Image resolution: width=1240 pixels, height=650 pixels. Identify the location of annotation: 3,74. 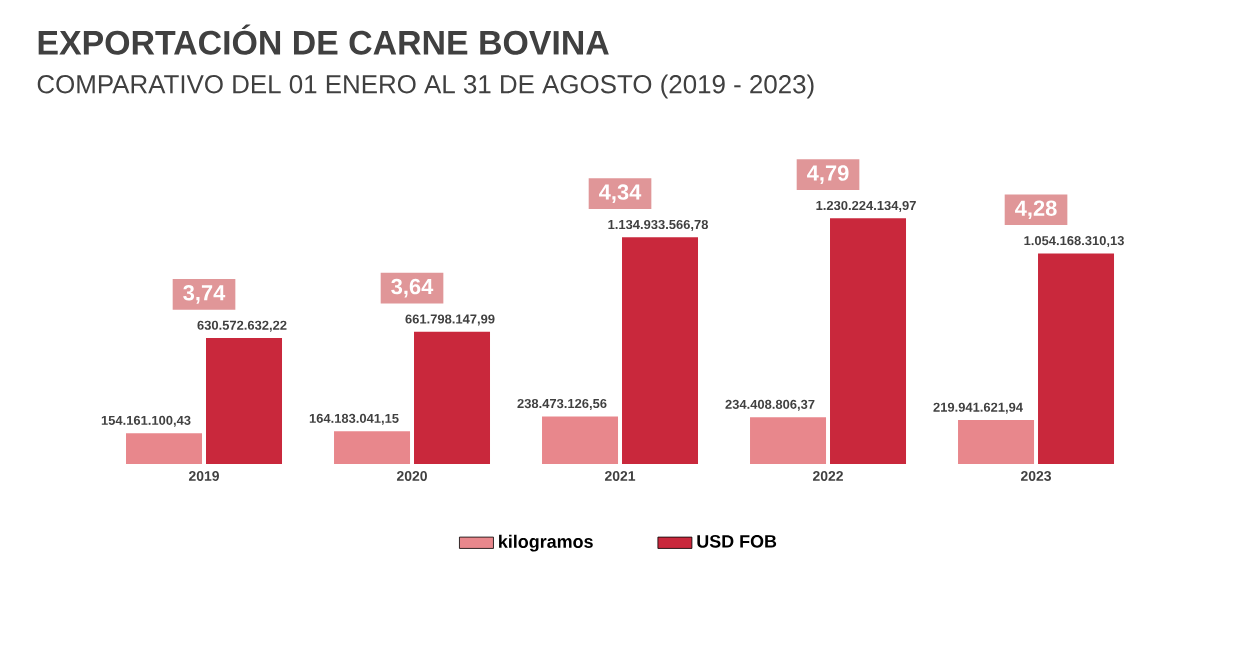
(204, 294).